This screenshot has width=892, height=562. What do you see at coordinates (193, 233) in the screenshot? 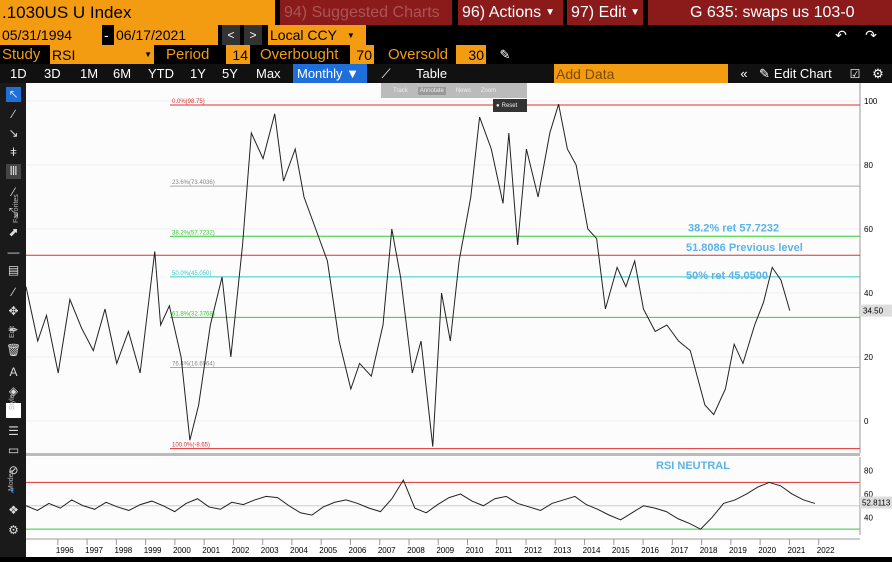
I see `fib-label: 38.2%(57.7232)` at bounding box center [193, 233].